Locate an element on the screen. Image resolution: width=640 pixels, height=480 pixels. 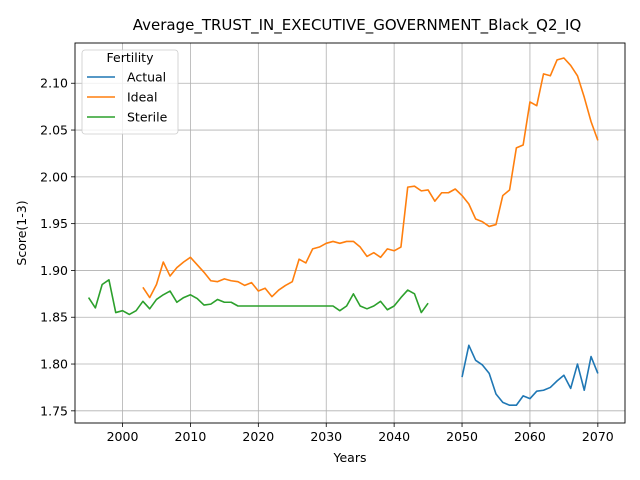
legend-box is located at coordinates (130, 92).